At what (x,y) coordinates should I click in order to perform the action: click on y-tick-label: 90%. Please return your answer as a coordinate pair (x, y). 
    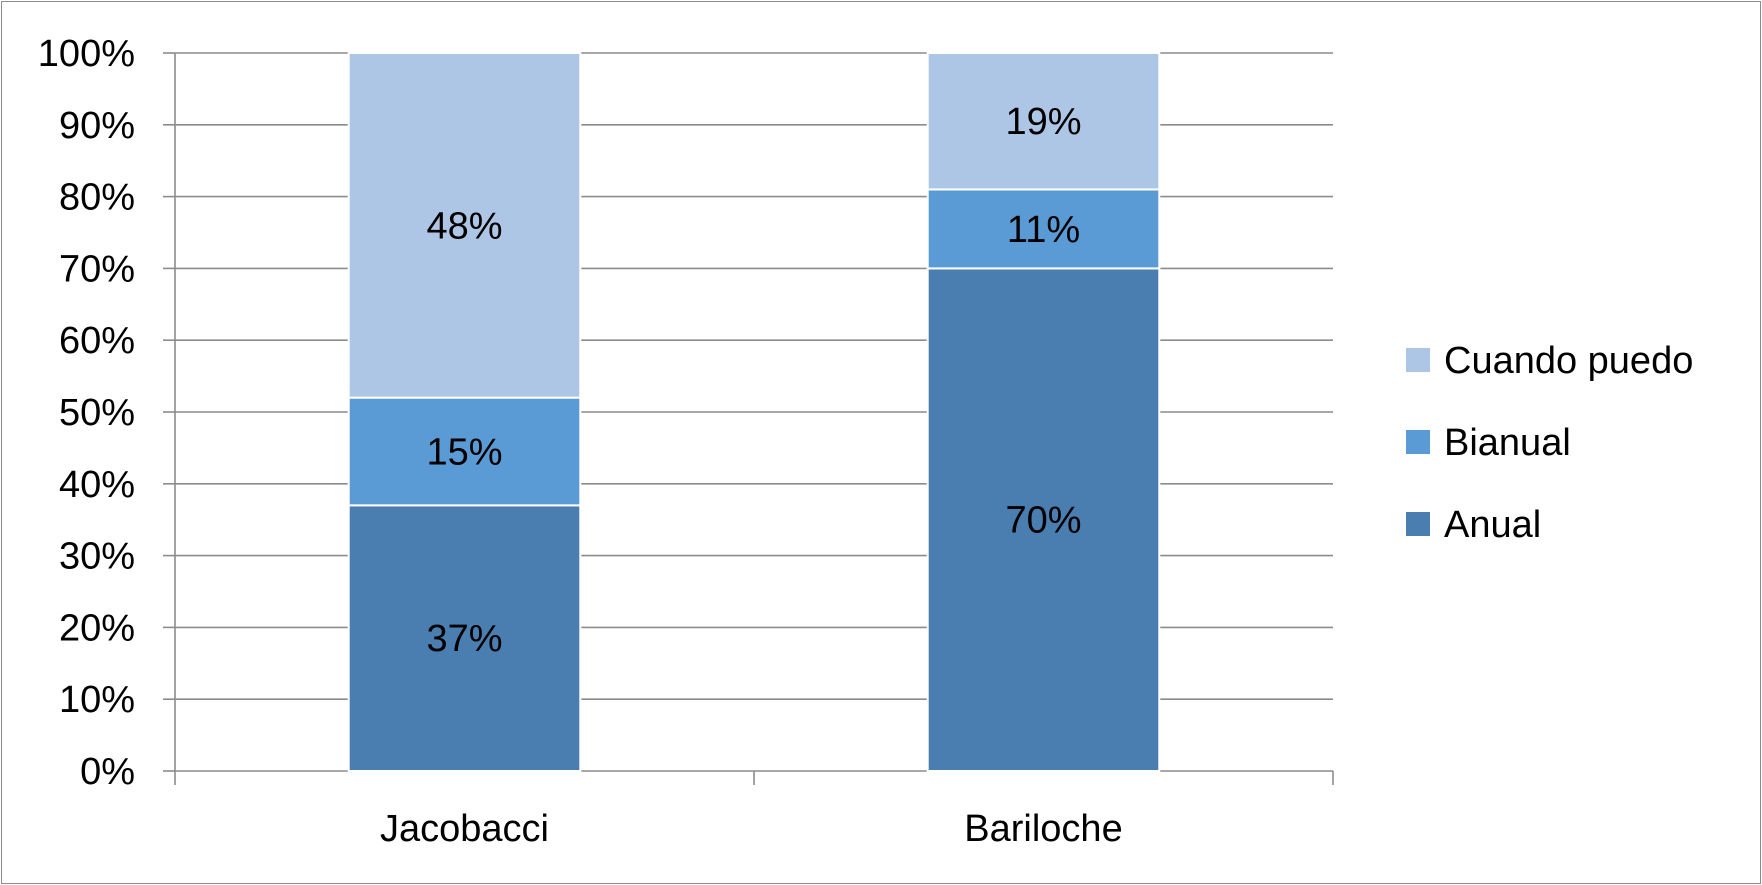
    Looking at the image, I should click on (97, 126).